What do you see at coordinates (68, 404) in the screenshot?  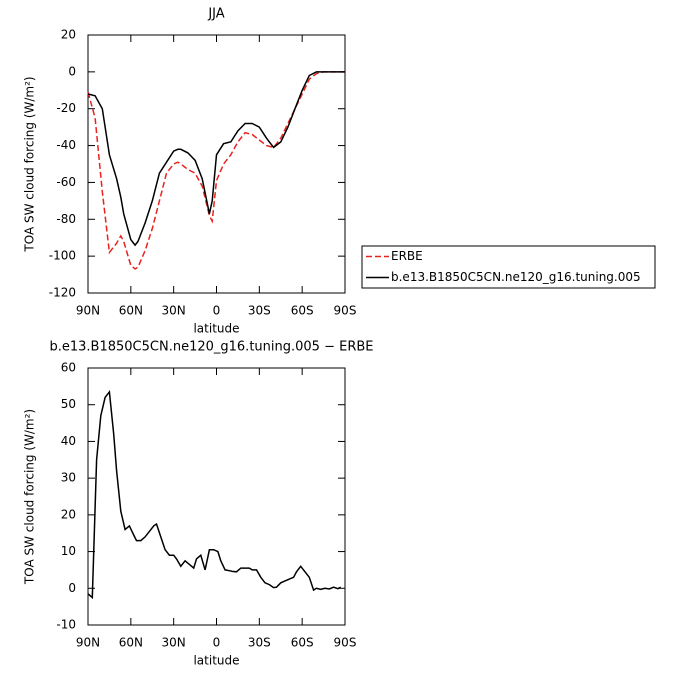 I see `y-tick-label: 50` at bounding box center [68, 404].